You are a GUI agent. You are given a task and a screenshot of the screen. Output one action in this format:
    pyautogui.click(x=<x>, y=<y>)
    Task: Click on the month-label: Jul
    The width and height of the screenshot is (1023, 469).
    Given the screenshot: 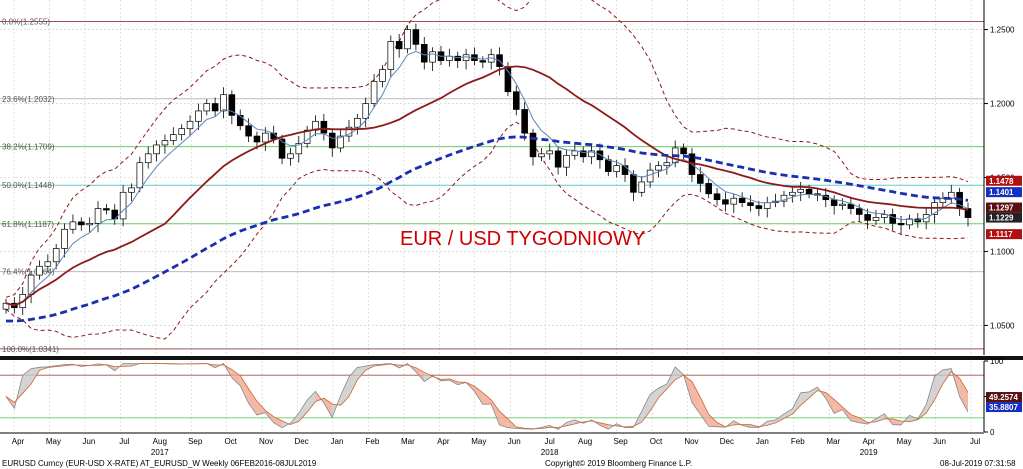 What is the action you would take?
    pyautogui.click(x=975, y=441)
    